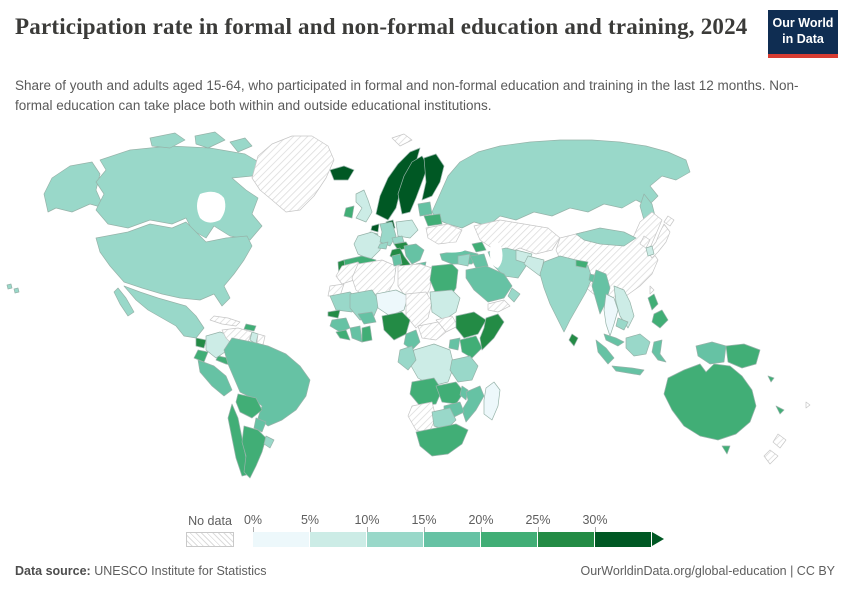 This screenshot has height=600, width=850. I want to click on country-mexico, so click(164, 312).